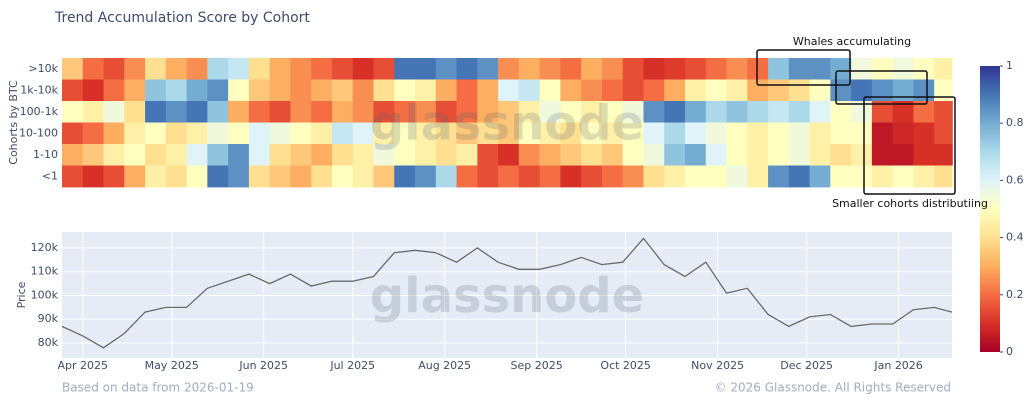 This screenshot has height=416, width=1024. Describe the element at coordinates (1015, 237) in the screenshot. I see `colorbar-label: 0.4` at that location.